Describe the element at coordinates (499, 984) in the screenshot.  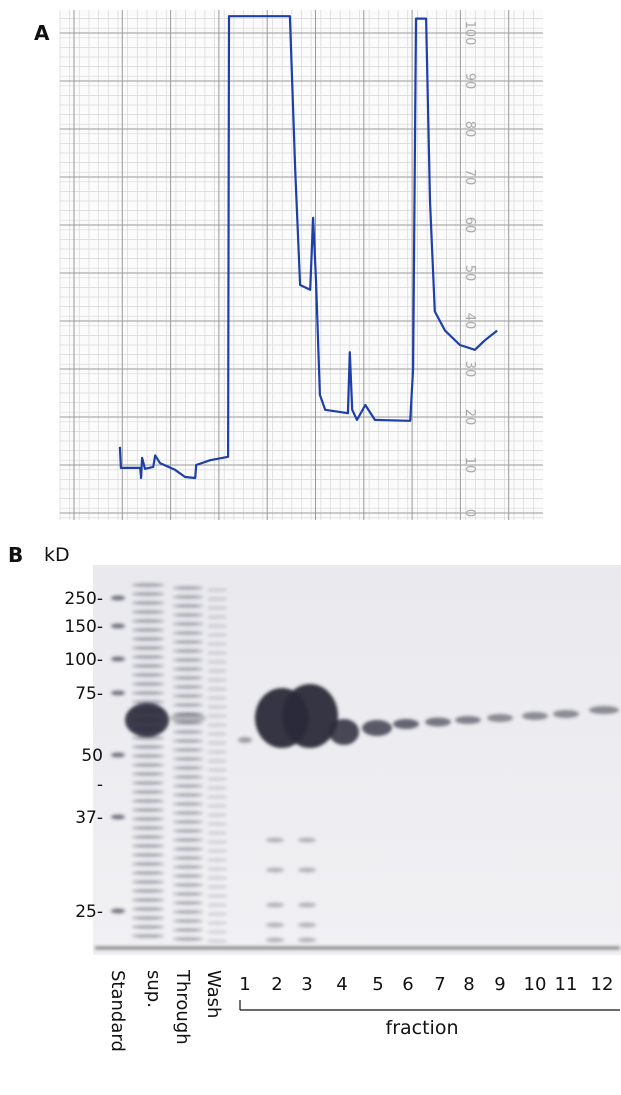
I see `fraction-label: 9` at that location.